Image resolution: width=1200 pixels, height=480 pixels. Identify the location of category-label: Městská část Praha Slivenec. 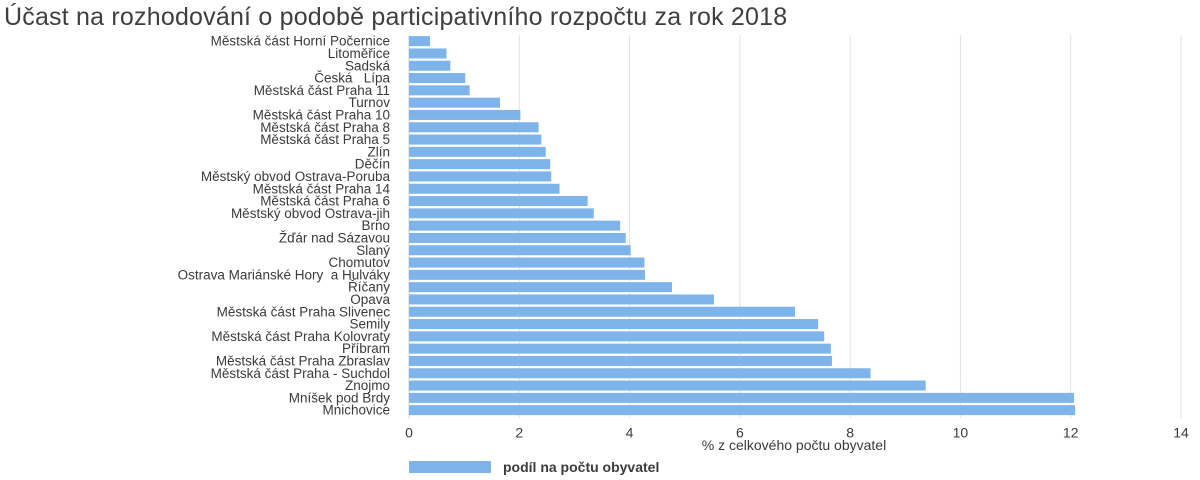
(304, 311).